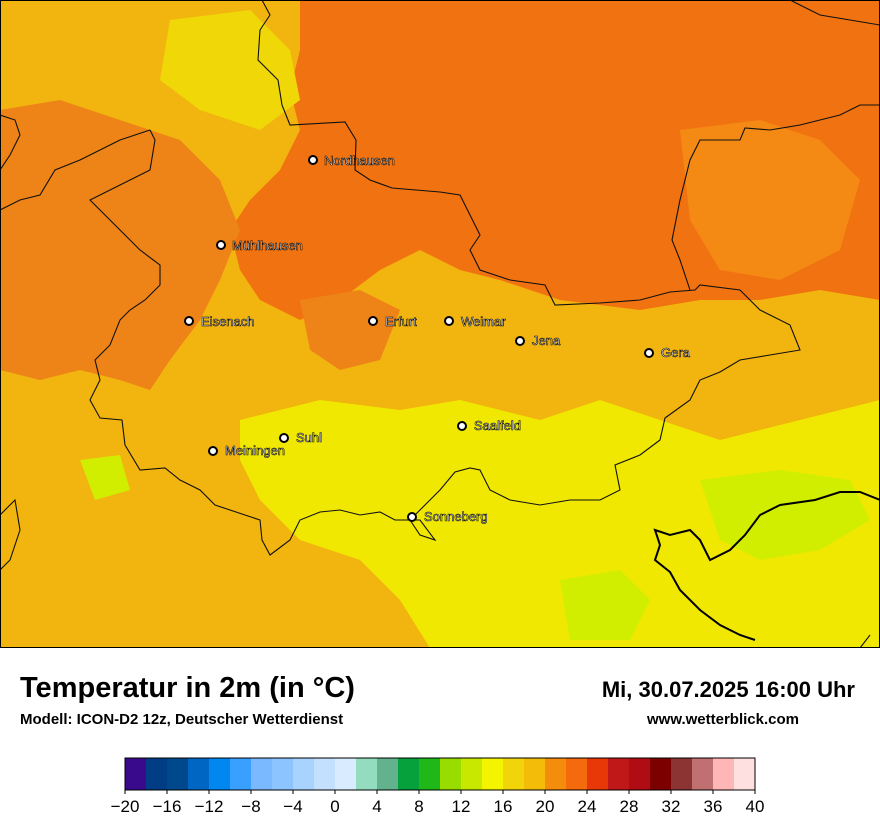  What do you see at coordinates (728, 689) in the screenshot?
I see `forecast-datetime: Mi, 30.07.2025 16:00 Uhr` at bounding box center [728, 689].